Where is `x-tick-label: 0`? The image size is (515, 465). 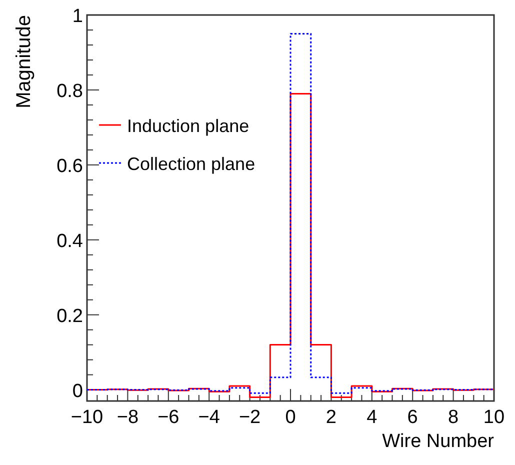
x-tick-label: 0 is located at coordinates (290, 417).